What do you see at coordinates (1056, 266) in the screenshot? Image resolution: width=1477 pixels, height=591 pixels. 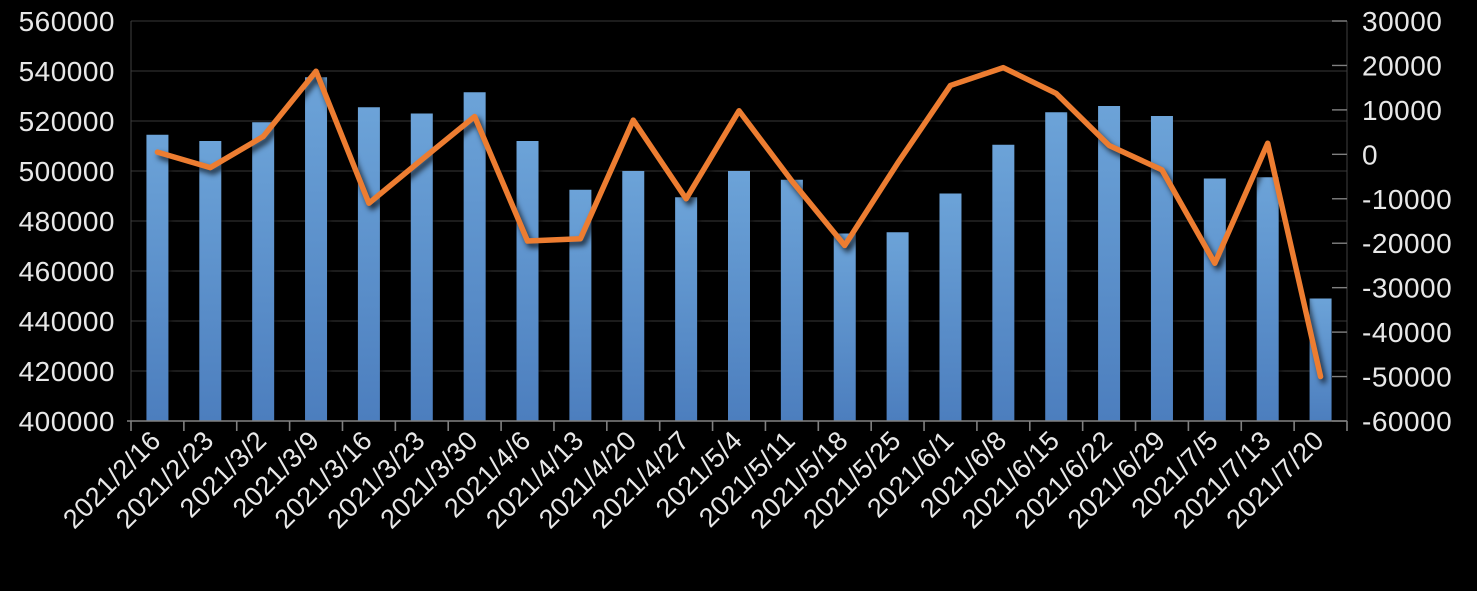 I see `bar-2021/6/15` at bounding box center [1056, 266].